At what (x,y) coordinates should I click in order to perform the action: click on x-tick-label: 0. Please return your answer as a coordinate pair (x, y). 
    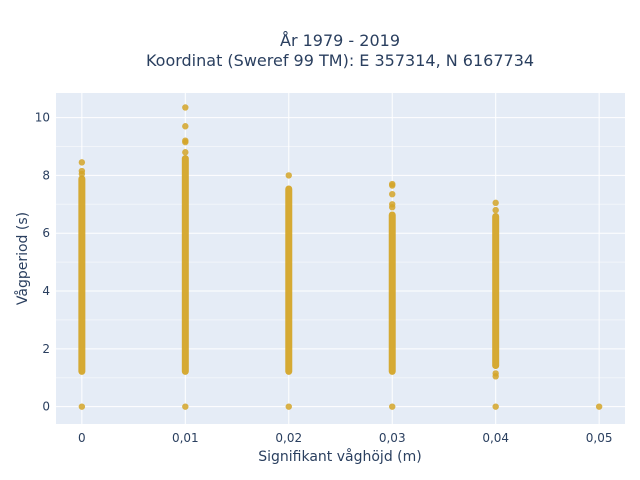
    Looking at the image, I should click on (82, 438).